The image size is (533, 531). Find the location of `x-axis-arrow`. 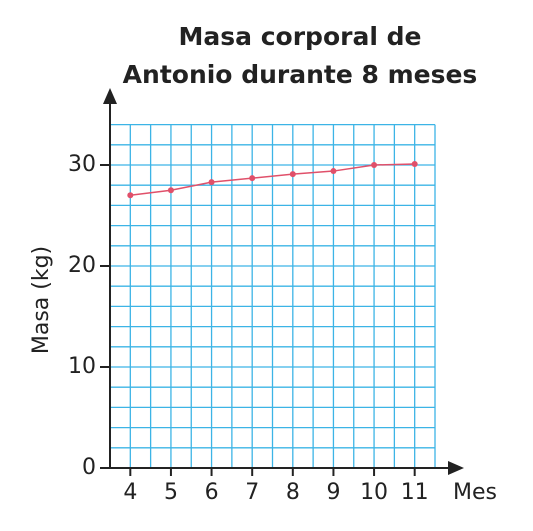

x-axis-arrow is located at coordinates (456, 468).